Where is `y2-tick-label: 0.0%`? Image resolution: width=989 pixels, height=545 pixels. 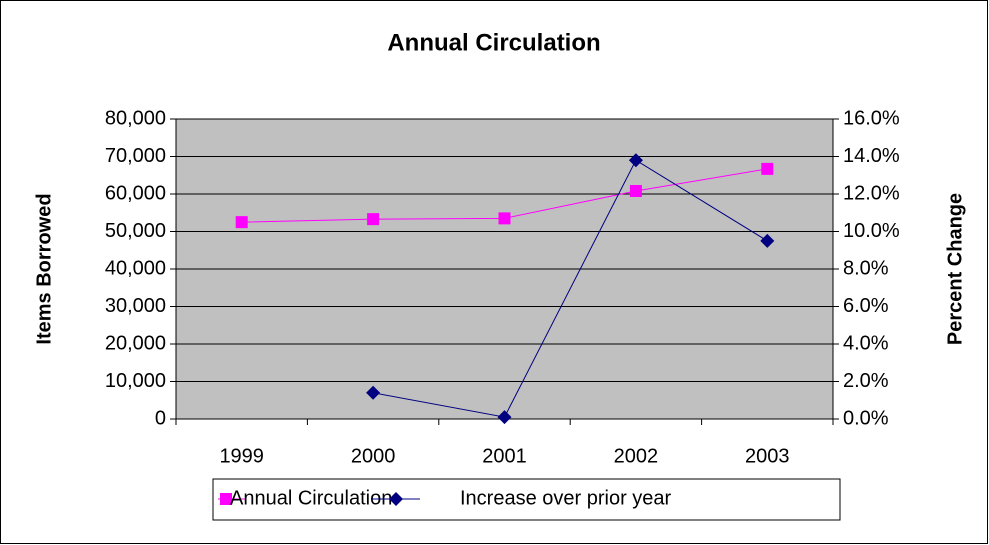
y2-tick-label: 0.0% is located at coordinates (866, 418).